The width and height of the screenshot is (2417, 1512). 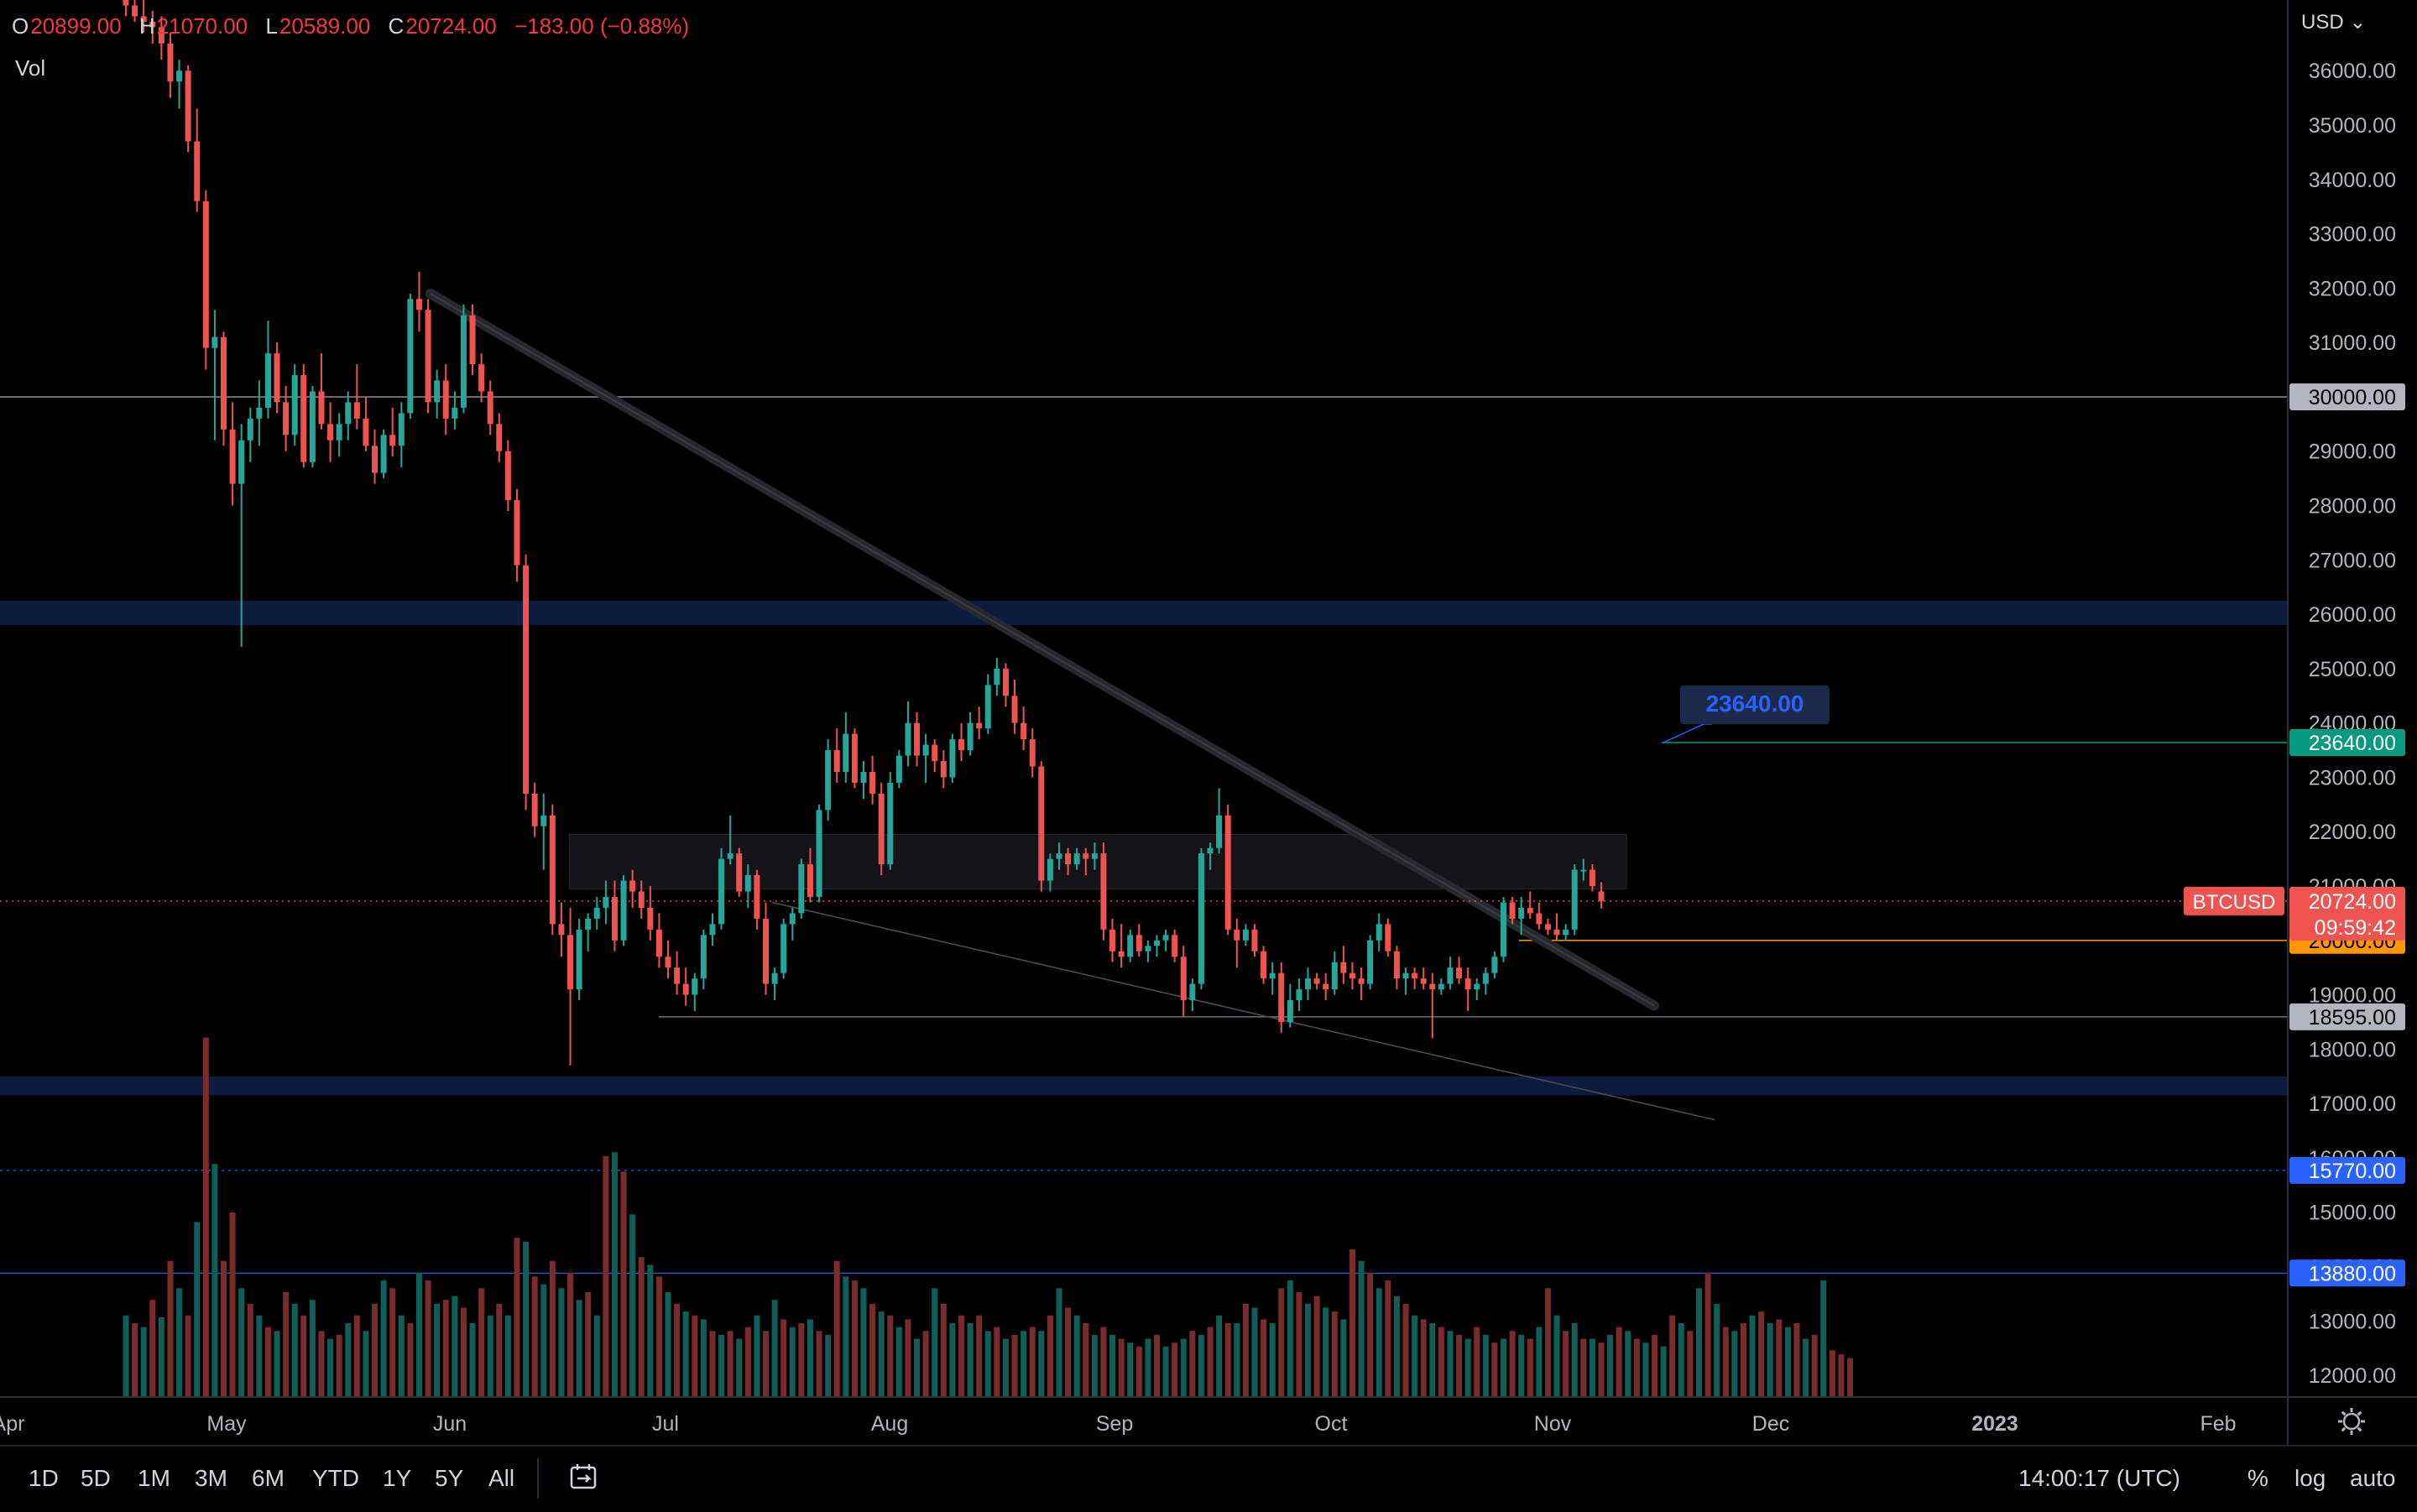 I want to click on timeframe-1d: 1D, so click(x=44, y=1478).